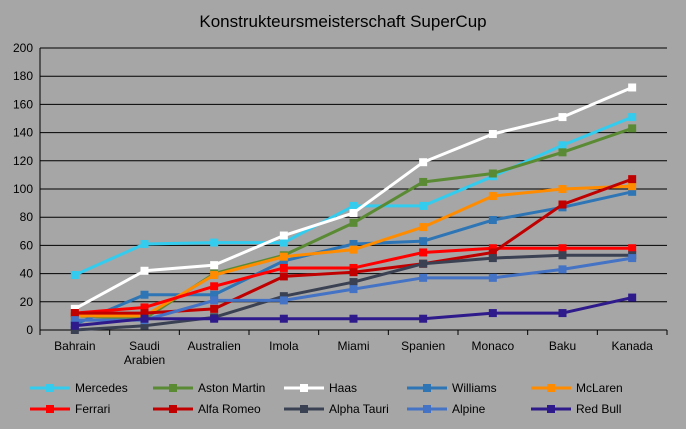  I want to click on legend-label: Mercedes, so click(101, 388).